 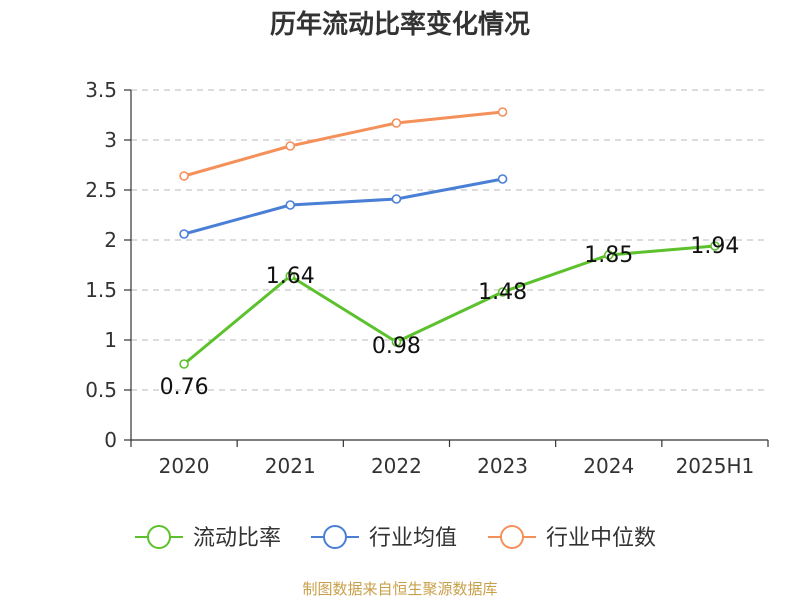 What do you see at coordinates (502, 466) in the screenshot?
I see `x-tick-label: 2023` at bounding box center [502, 466].